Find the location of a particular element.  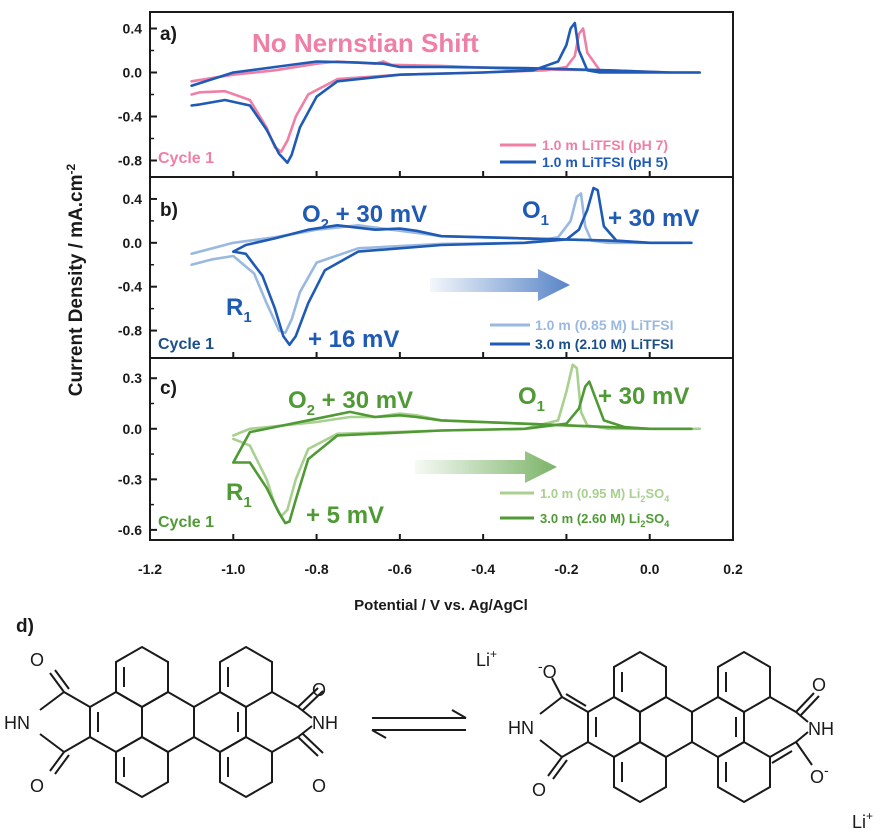

peak-o1-label-b: O1 is located at coordinates (535, 213).